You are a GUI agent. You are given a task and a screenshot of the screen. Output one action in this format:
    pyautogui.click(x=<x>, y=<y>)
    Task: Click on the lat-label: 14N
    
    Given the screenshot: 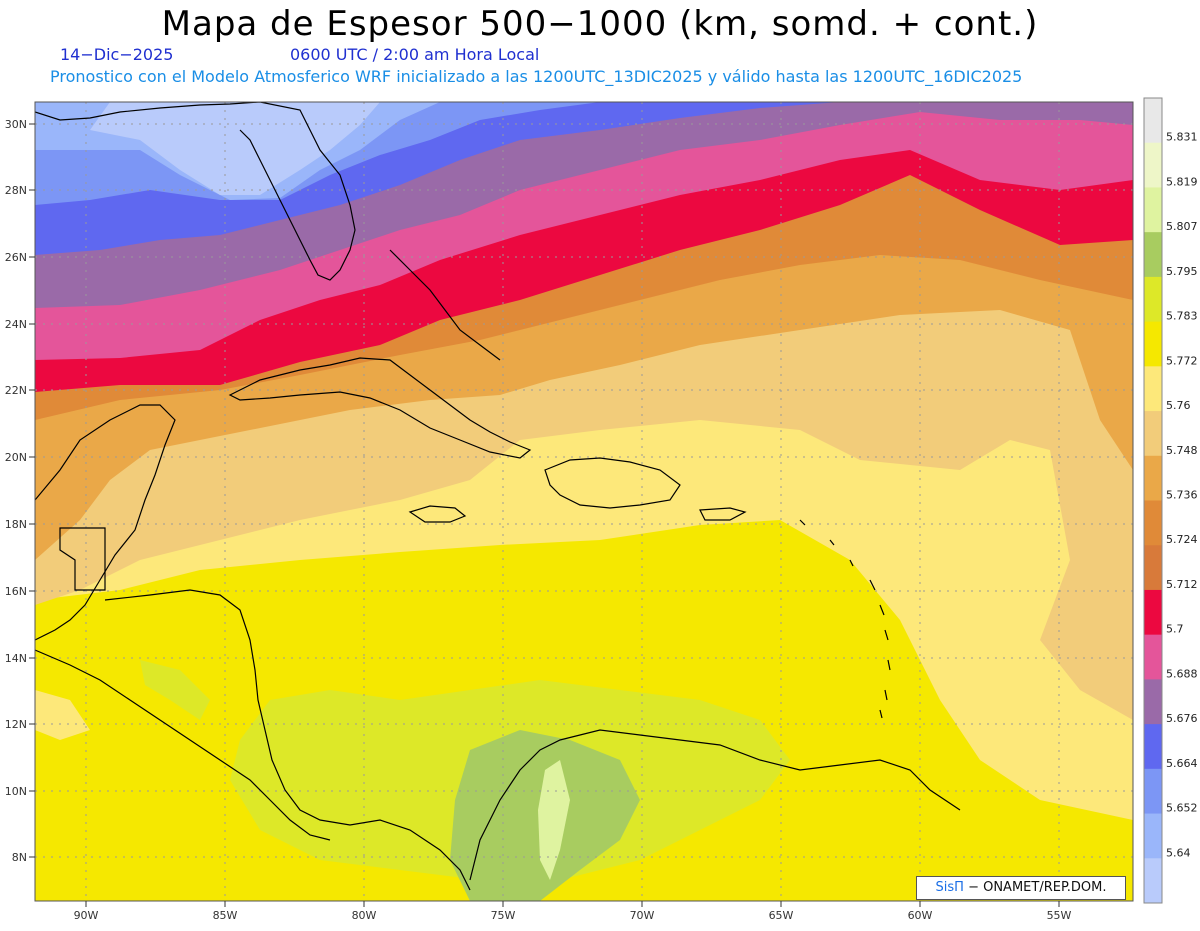 What is the action you would take?
    pyautogui.click(x=16, y=658)
    